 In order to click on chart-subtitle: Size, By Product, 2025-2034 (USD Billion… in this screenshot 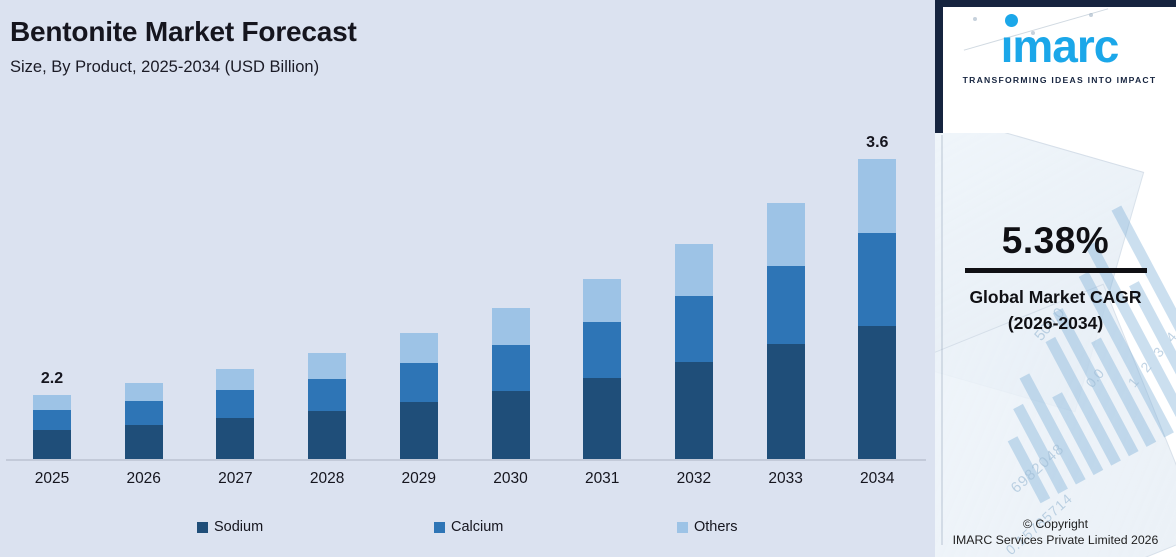, I will do `click(165, 67)`.